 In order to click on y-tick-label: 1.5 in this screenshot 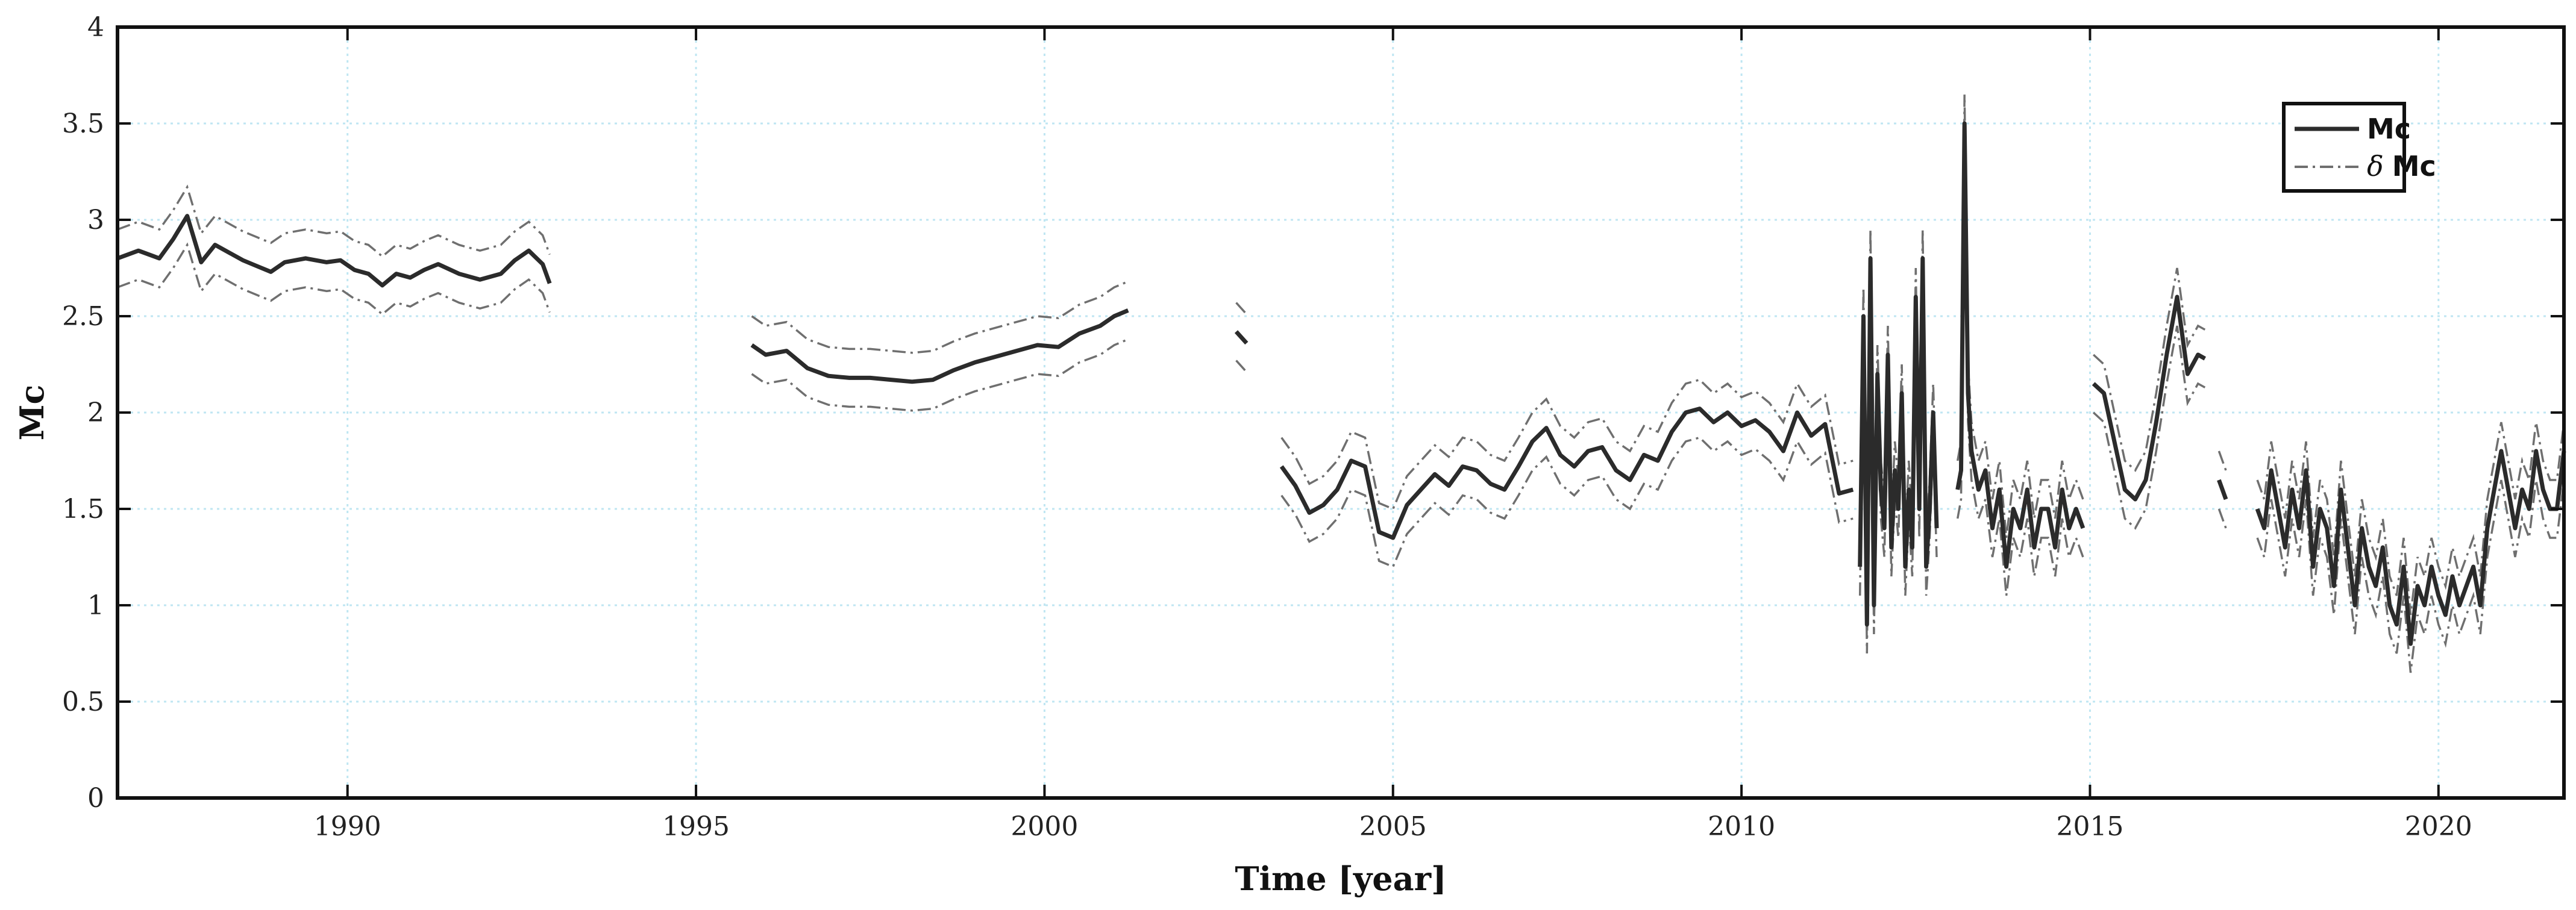, I will do `click(83, 510)`.